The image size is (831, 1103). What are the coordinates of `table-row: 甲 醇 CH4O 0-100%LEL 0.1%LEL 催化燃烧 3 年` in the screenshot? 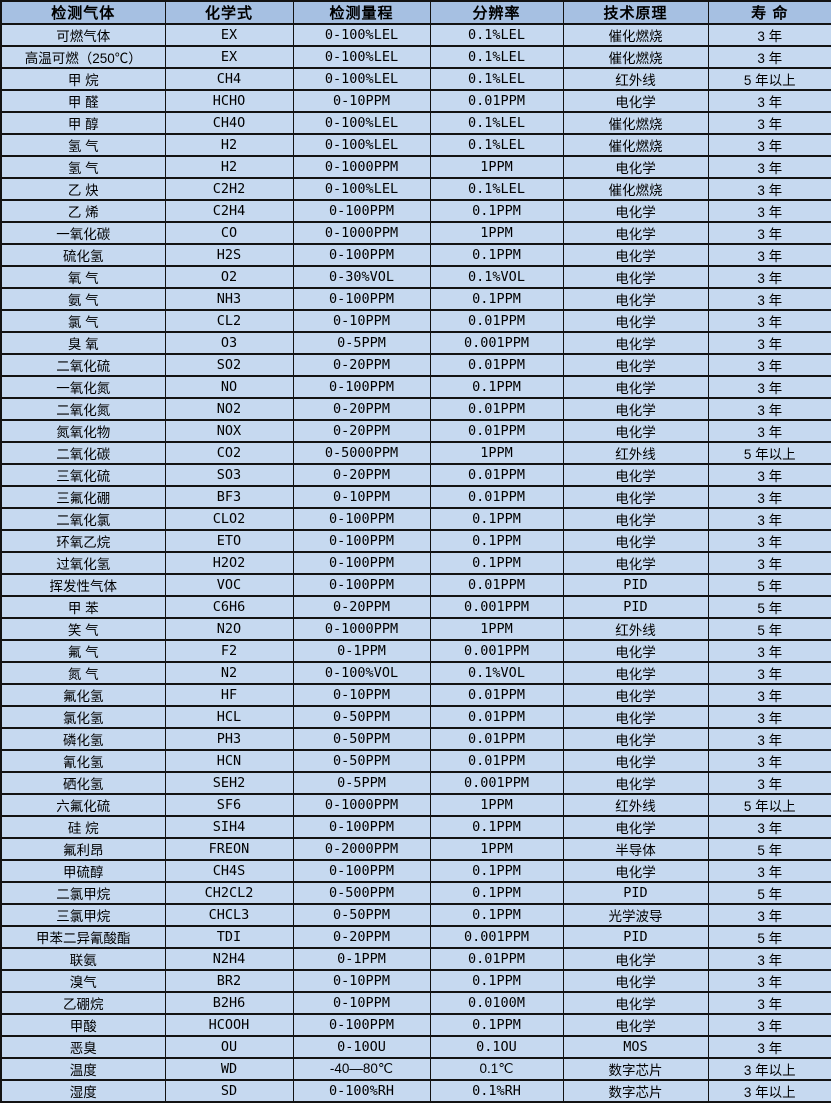 It's located at (415, 123).